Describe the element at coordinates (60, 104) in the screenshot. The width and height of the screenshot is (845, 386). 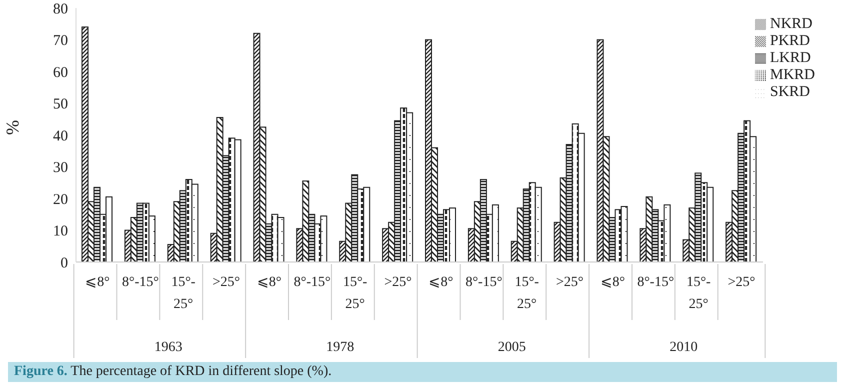
I see `y-tick-label: 50` at that location.